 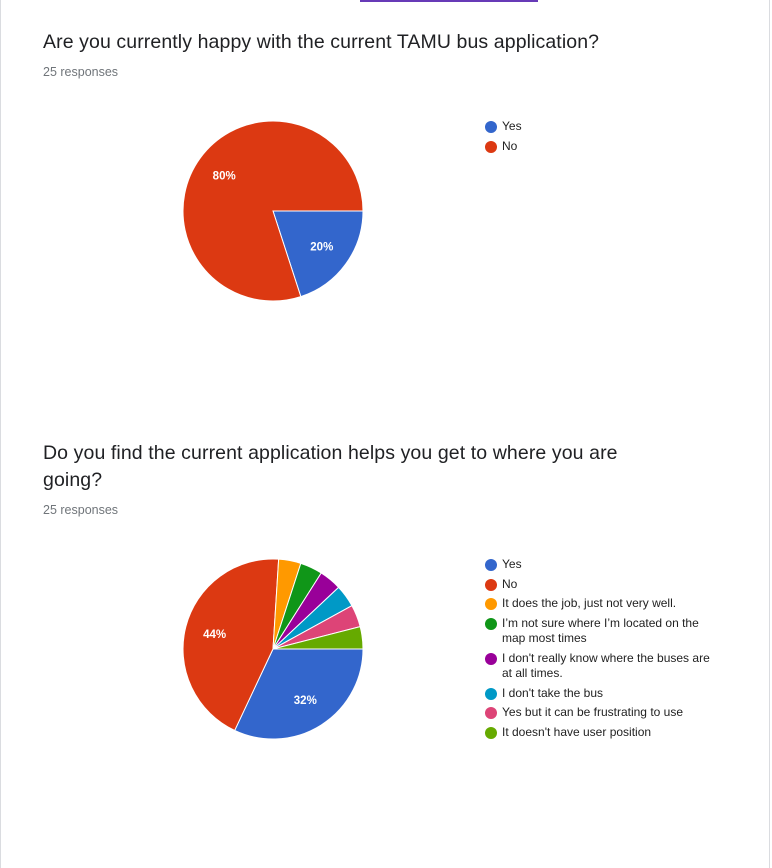 What do you see at coordinates (593, 712) in the screenshot?
I see `legend-label: Yes but it can be frustrating to use` at bounding box center [593, 712].